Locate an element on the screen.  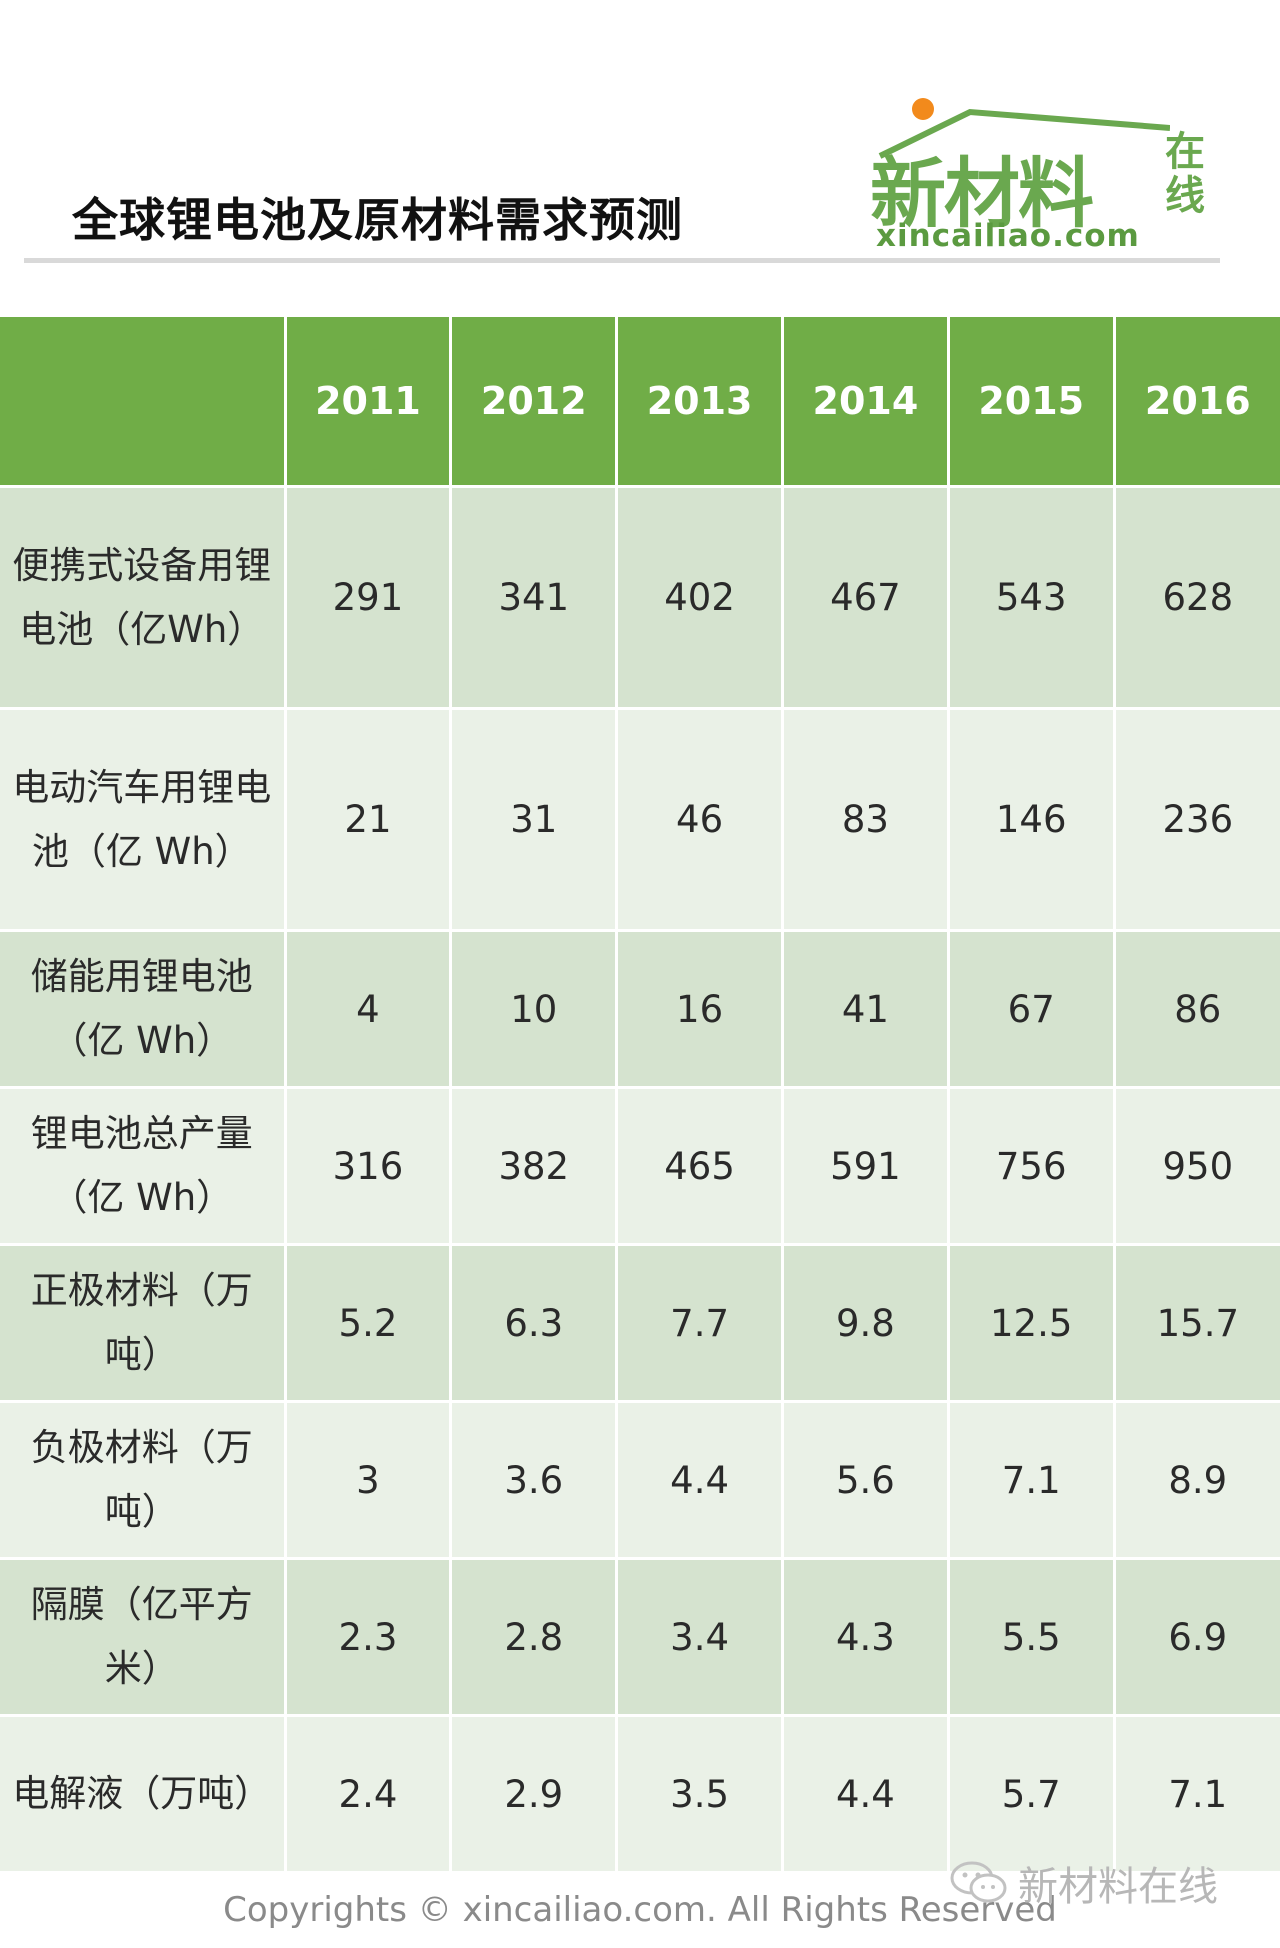
year-header: 2014 is located at coordinates (866, 402).